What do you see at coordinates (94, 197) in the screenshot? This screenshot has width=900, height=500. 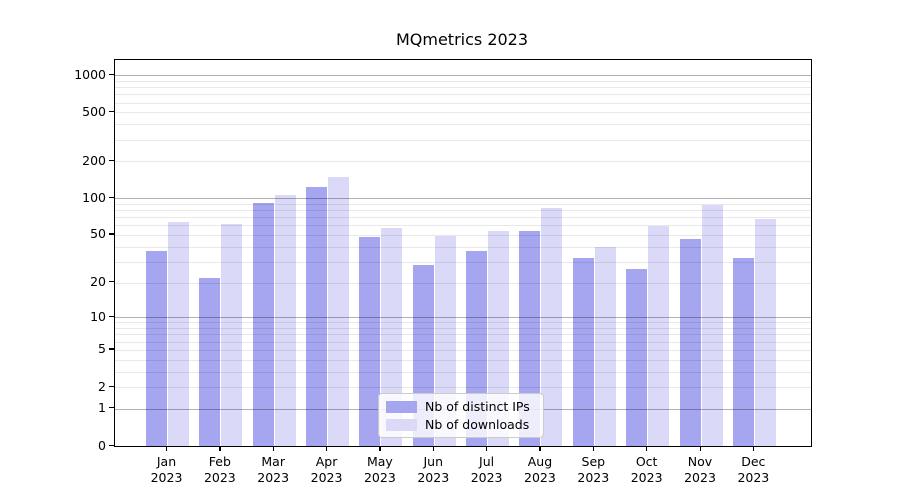 I see `y-tick-label: 100` at bounding box center [94, 197].